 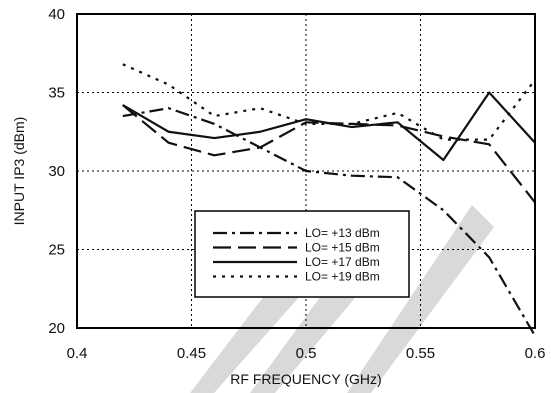 I want to click on legend-label: LO= +19 dBm, so click(x=342, y=277).